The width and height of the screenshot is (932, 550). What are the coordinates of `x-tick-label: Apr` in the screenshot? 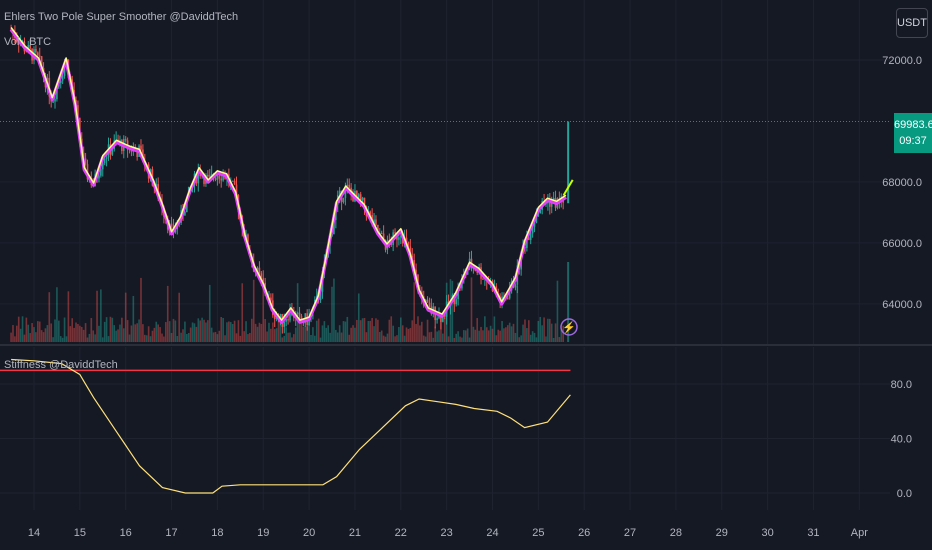 It's located at (859, 533).